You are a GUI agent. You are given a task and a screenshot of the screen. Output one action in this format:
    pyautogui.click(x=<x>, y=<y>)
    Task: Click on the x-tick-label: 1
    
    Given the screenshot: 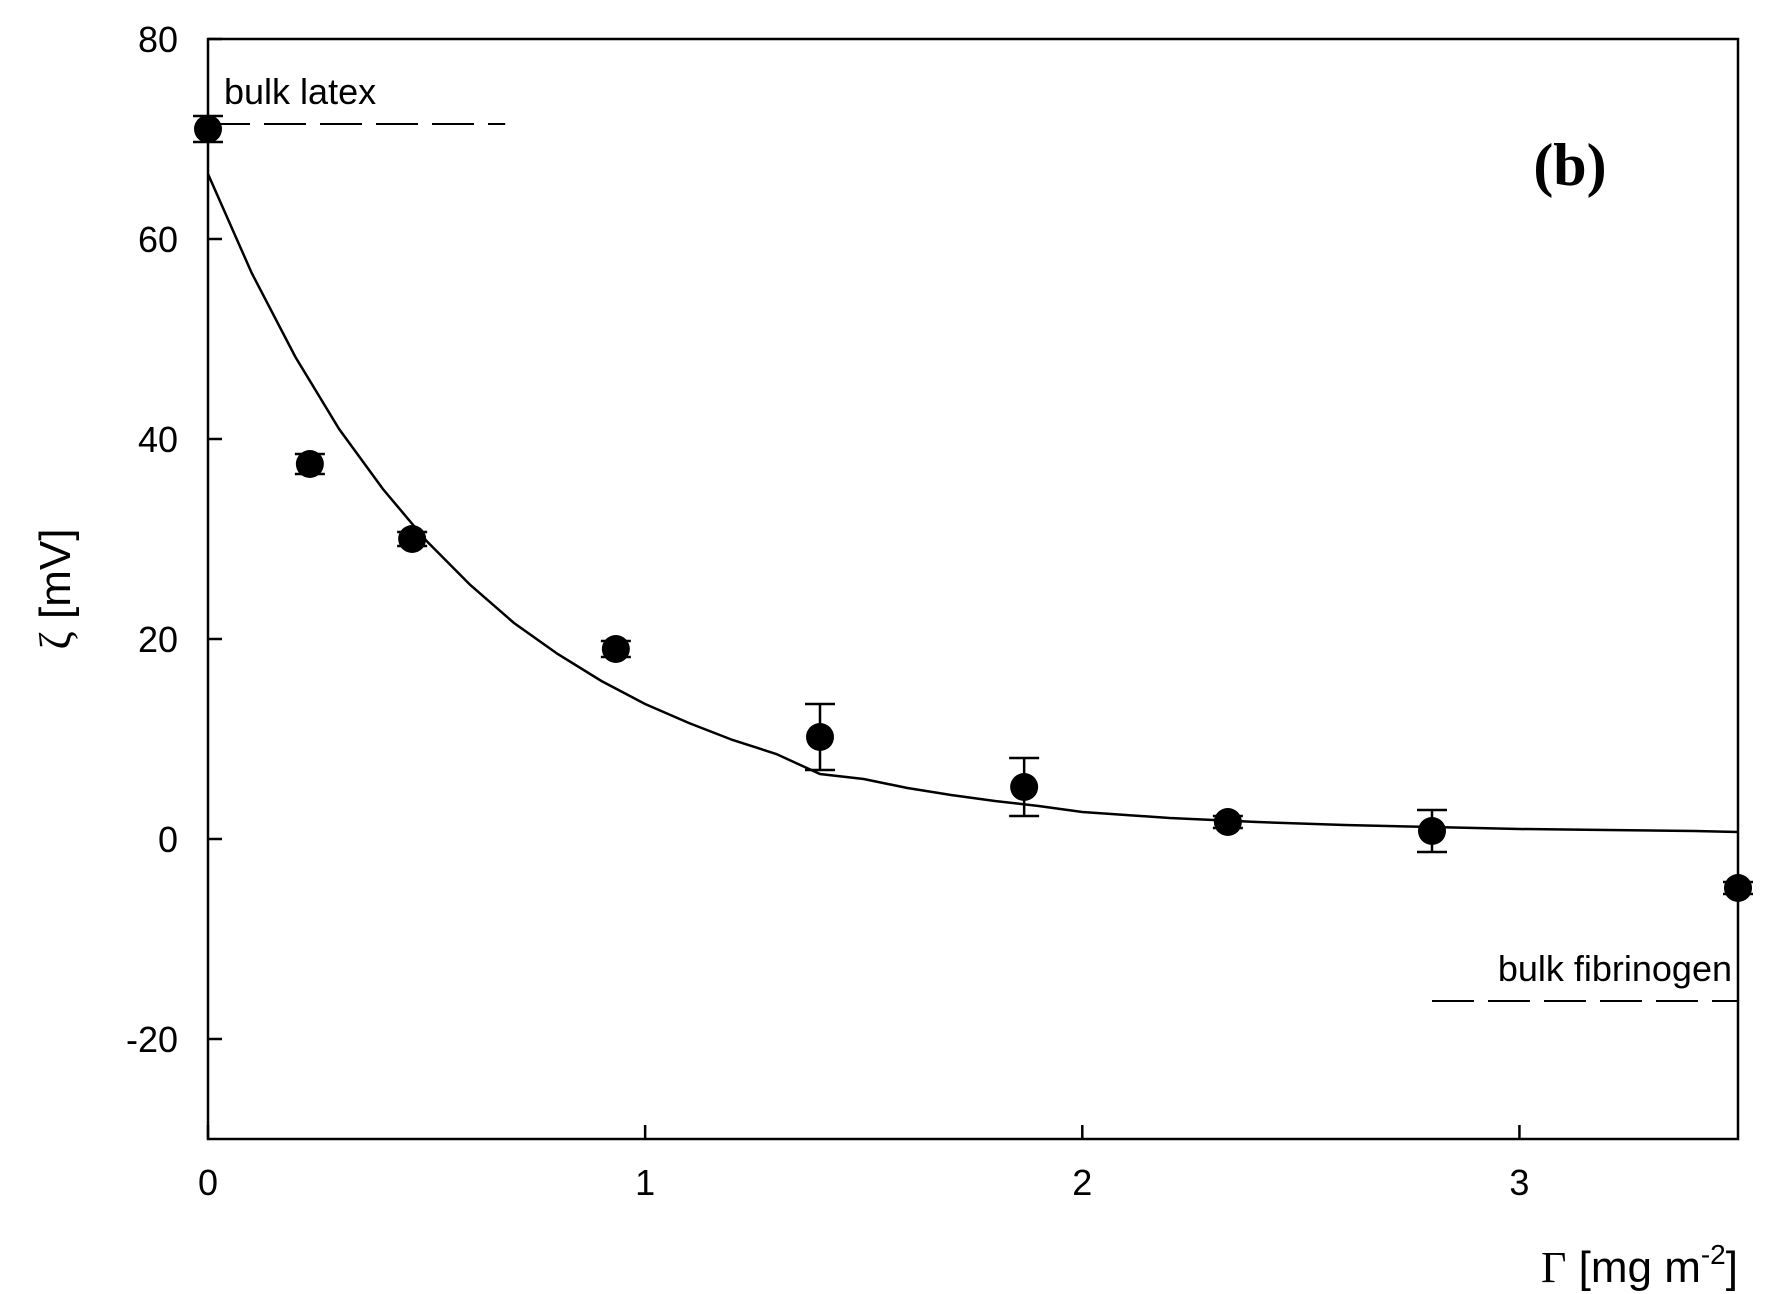 What is the action you would take?
    pyautogui.click(x=645, y=1182)
    